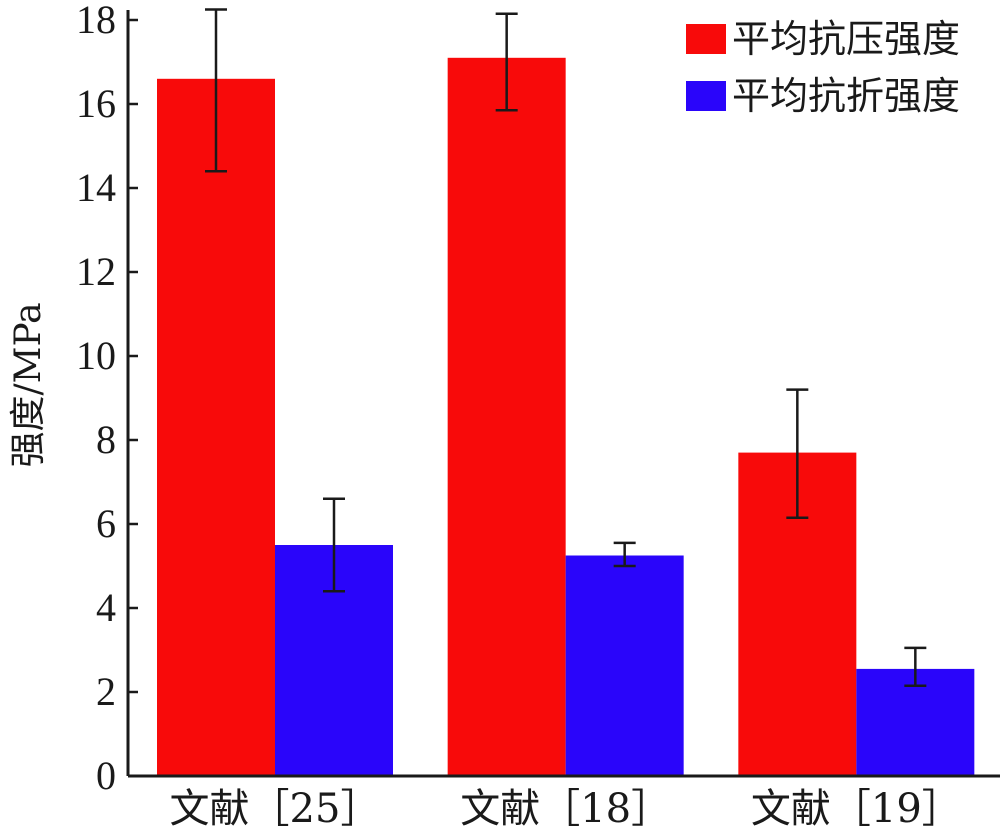 Image resolution: width=1000 pixels, height=833 pixels. What do you see at coordinates (96, 355) in the screenshot?
I see `y-tick-label-10: 10` at bounding box center [96, 355].